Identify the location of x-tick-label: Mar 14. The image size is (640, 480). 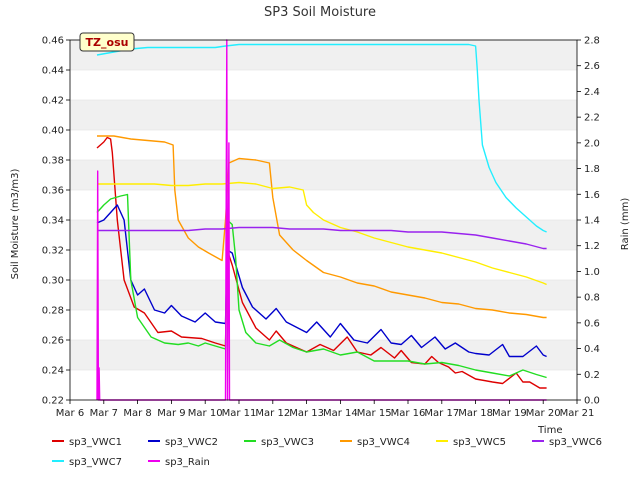
(340, 413).